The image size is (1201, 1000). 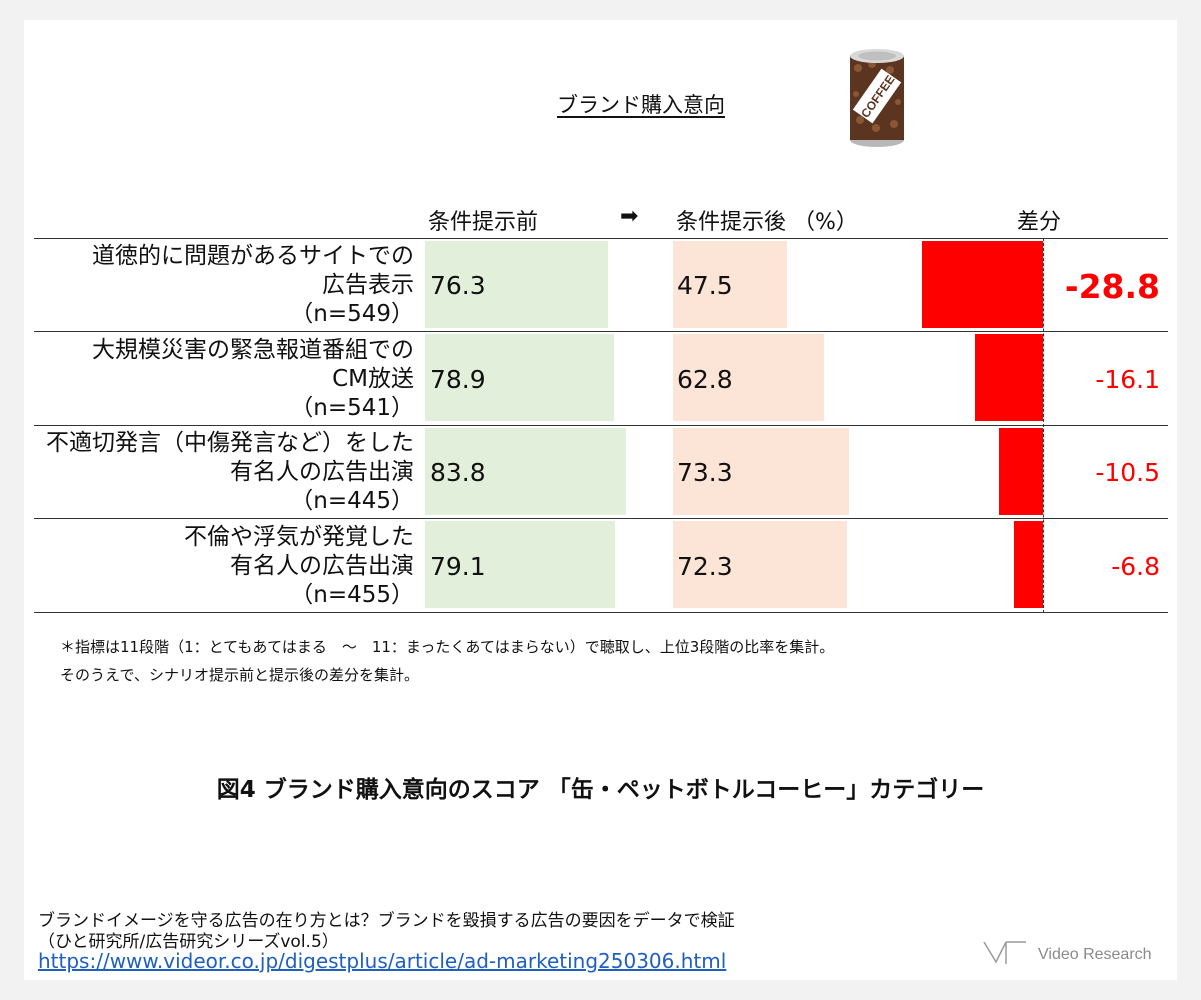 What do you see at coordinates (483, 222) in the screenshot?
I see `header-before: 条件提示前` at bounding box center [483, 222].